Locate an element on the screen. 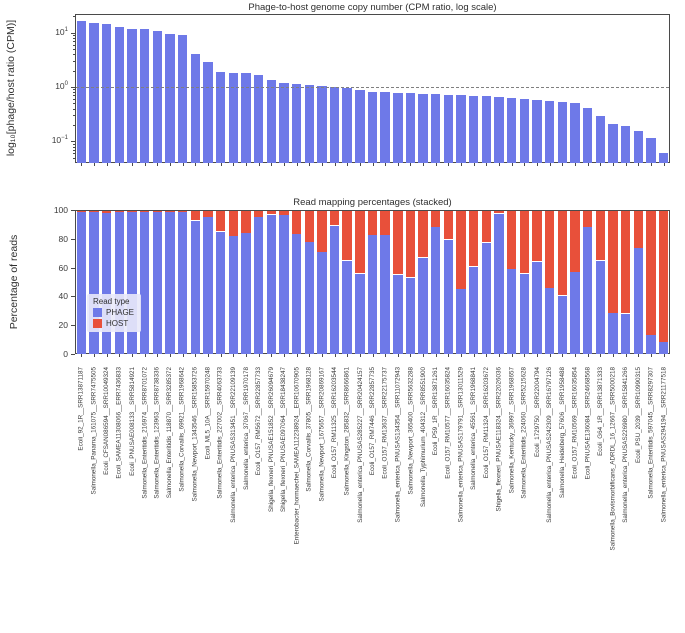 This screenshot has height=633, width=685. x-axis-label: Ecoli_PNUSAE136084__SRR24668568 is located at coordinates (588, 423).